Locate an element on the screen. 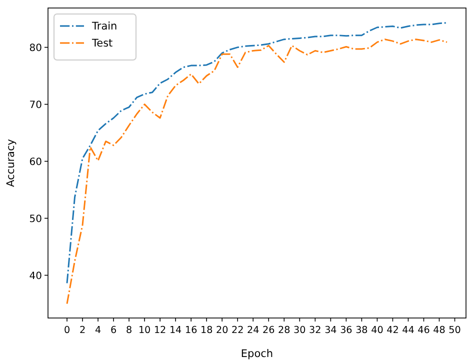  x-tick-label: 4 is located at coordinates (98, 330).